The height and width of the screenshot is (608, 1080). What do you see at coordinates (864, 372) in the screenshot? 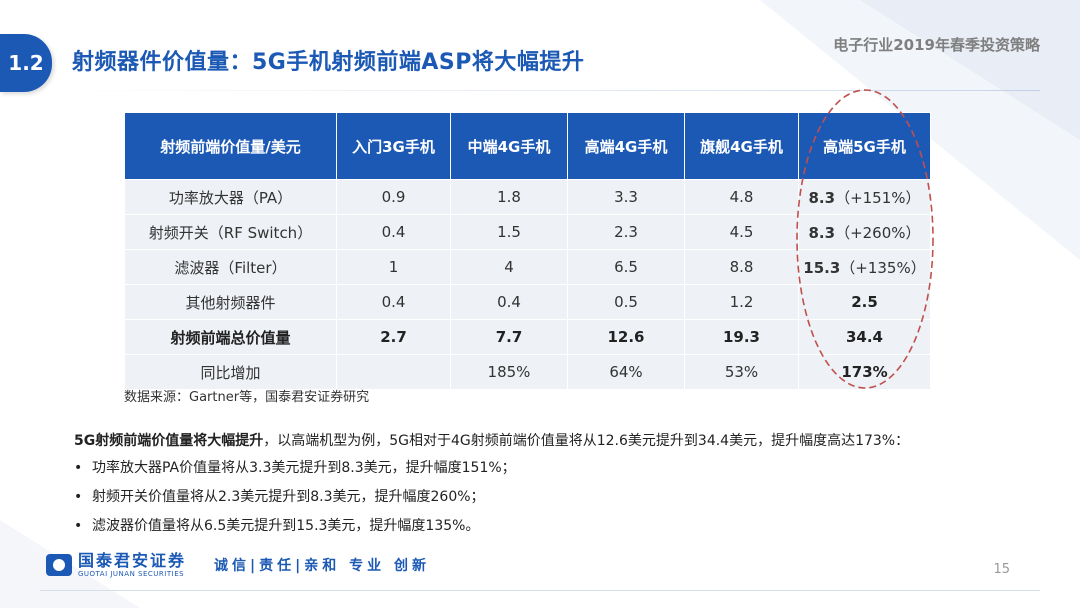
I see `table-cell-5g: 173%` at bounding box center [864, 372].